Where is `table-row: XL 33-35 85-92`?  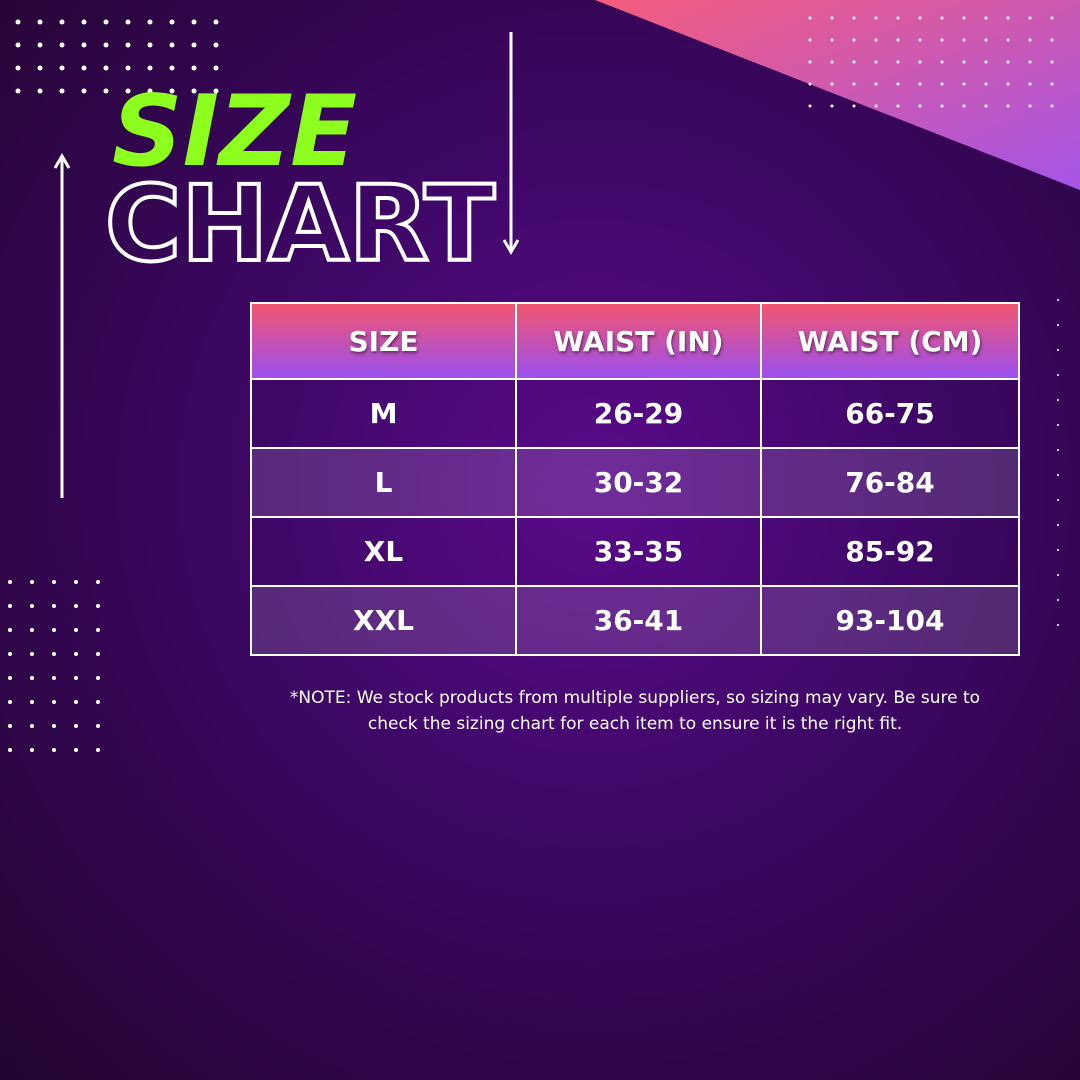 table-row: XL 33-35 85-92 is located at coordinates (635, 551).